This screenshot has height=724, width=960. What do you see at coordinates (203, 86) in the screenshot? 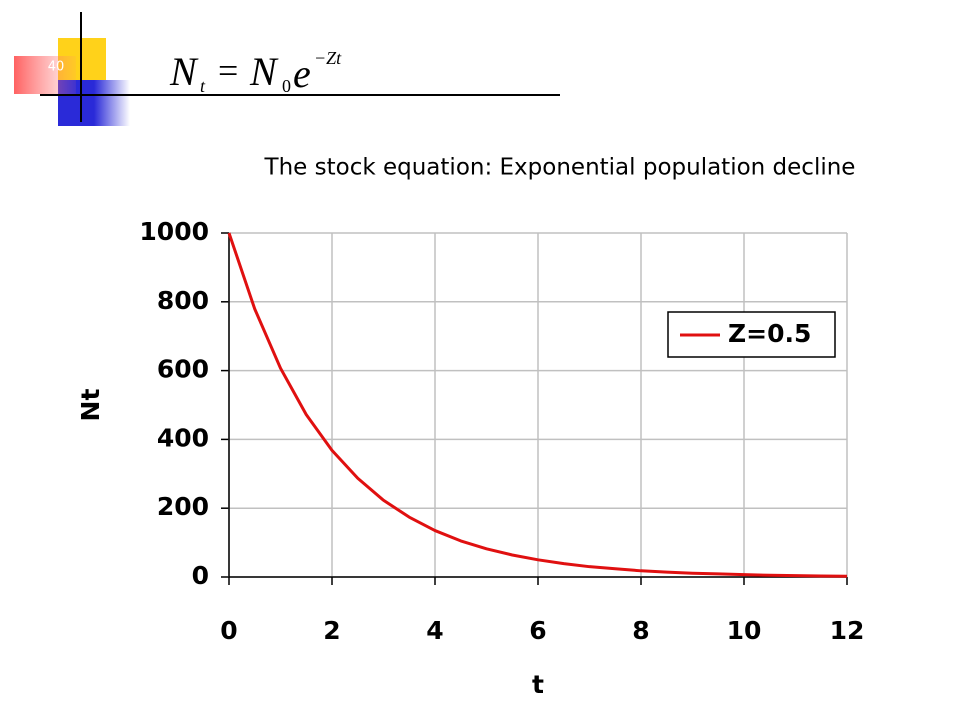
I see `eq-subscript: t` at bounding box center [203, 86].